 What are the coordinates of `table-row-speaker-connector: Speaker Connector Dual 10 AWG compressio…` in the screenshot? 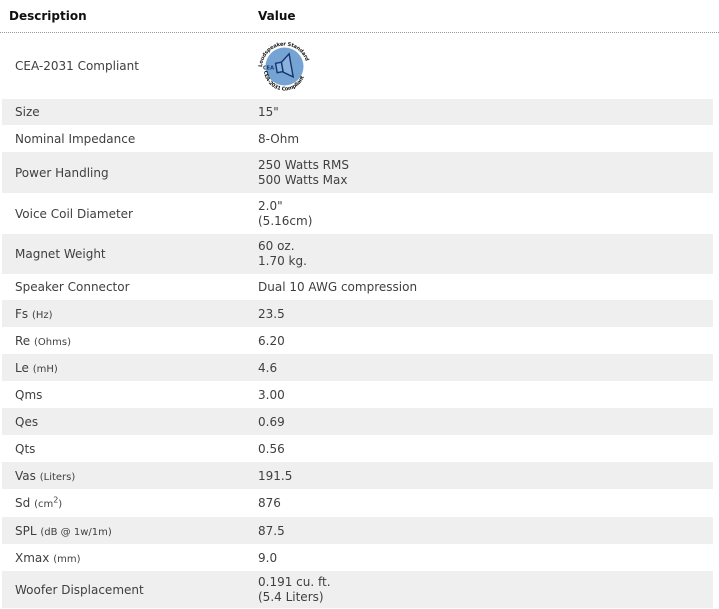 It's located at (357, 287).